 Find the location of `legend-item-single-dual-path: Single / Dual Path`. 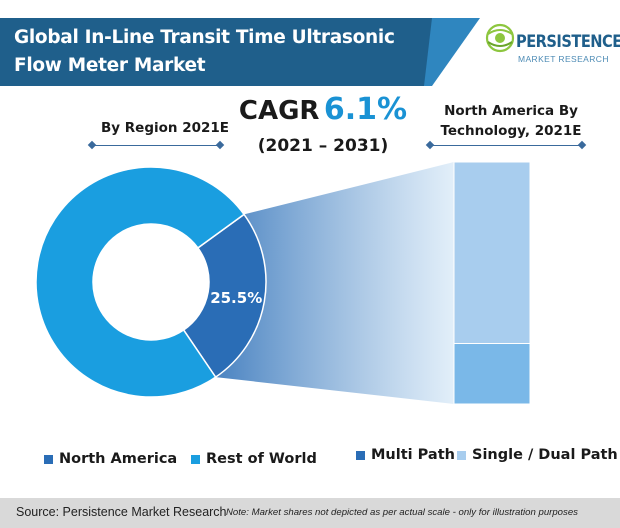

legend-item-single-dual-path: Single / Dual Path is located at coordinates (537, 455).